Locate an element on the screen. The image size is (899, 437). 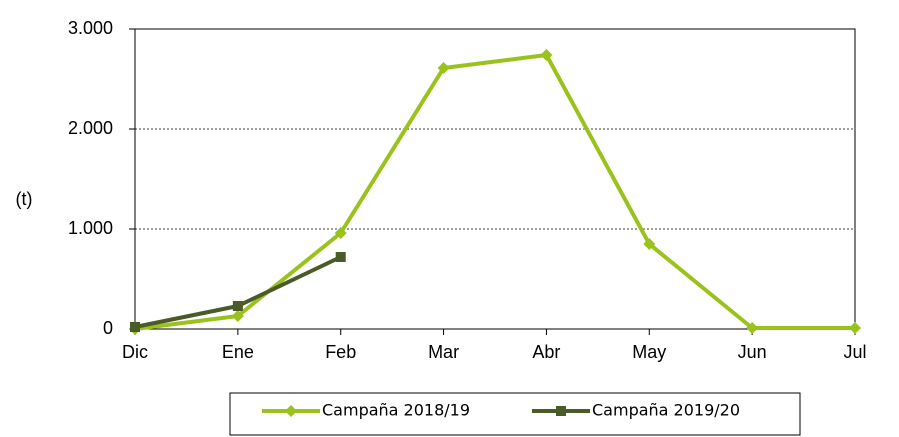
x-tick-label: Feb is located at coordinates (340, 352).